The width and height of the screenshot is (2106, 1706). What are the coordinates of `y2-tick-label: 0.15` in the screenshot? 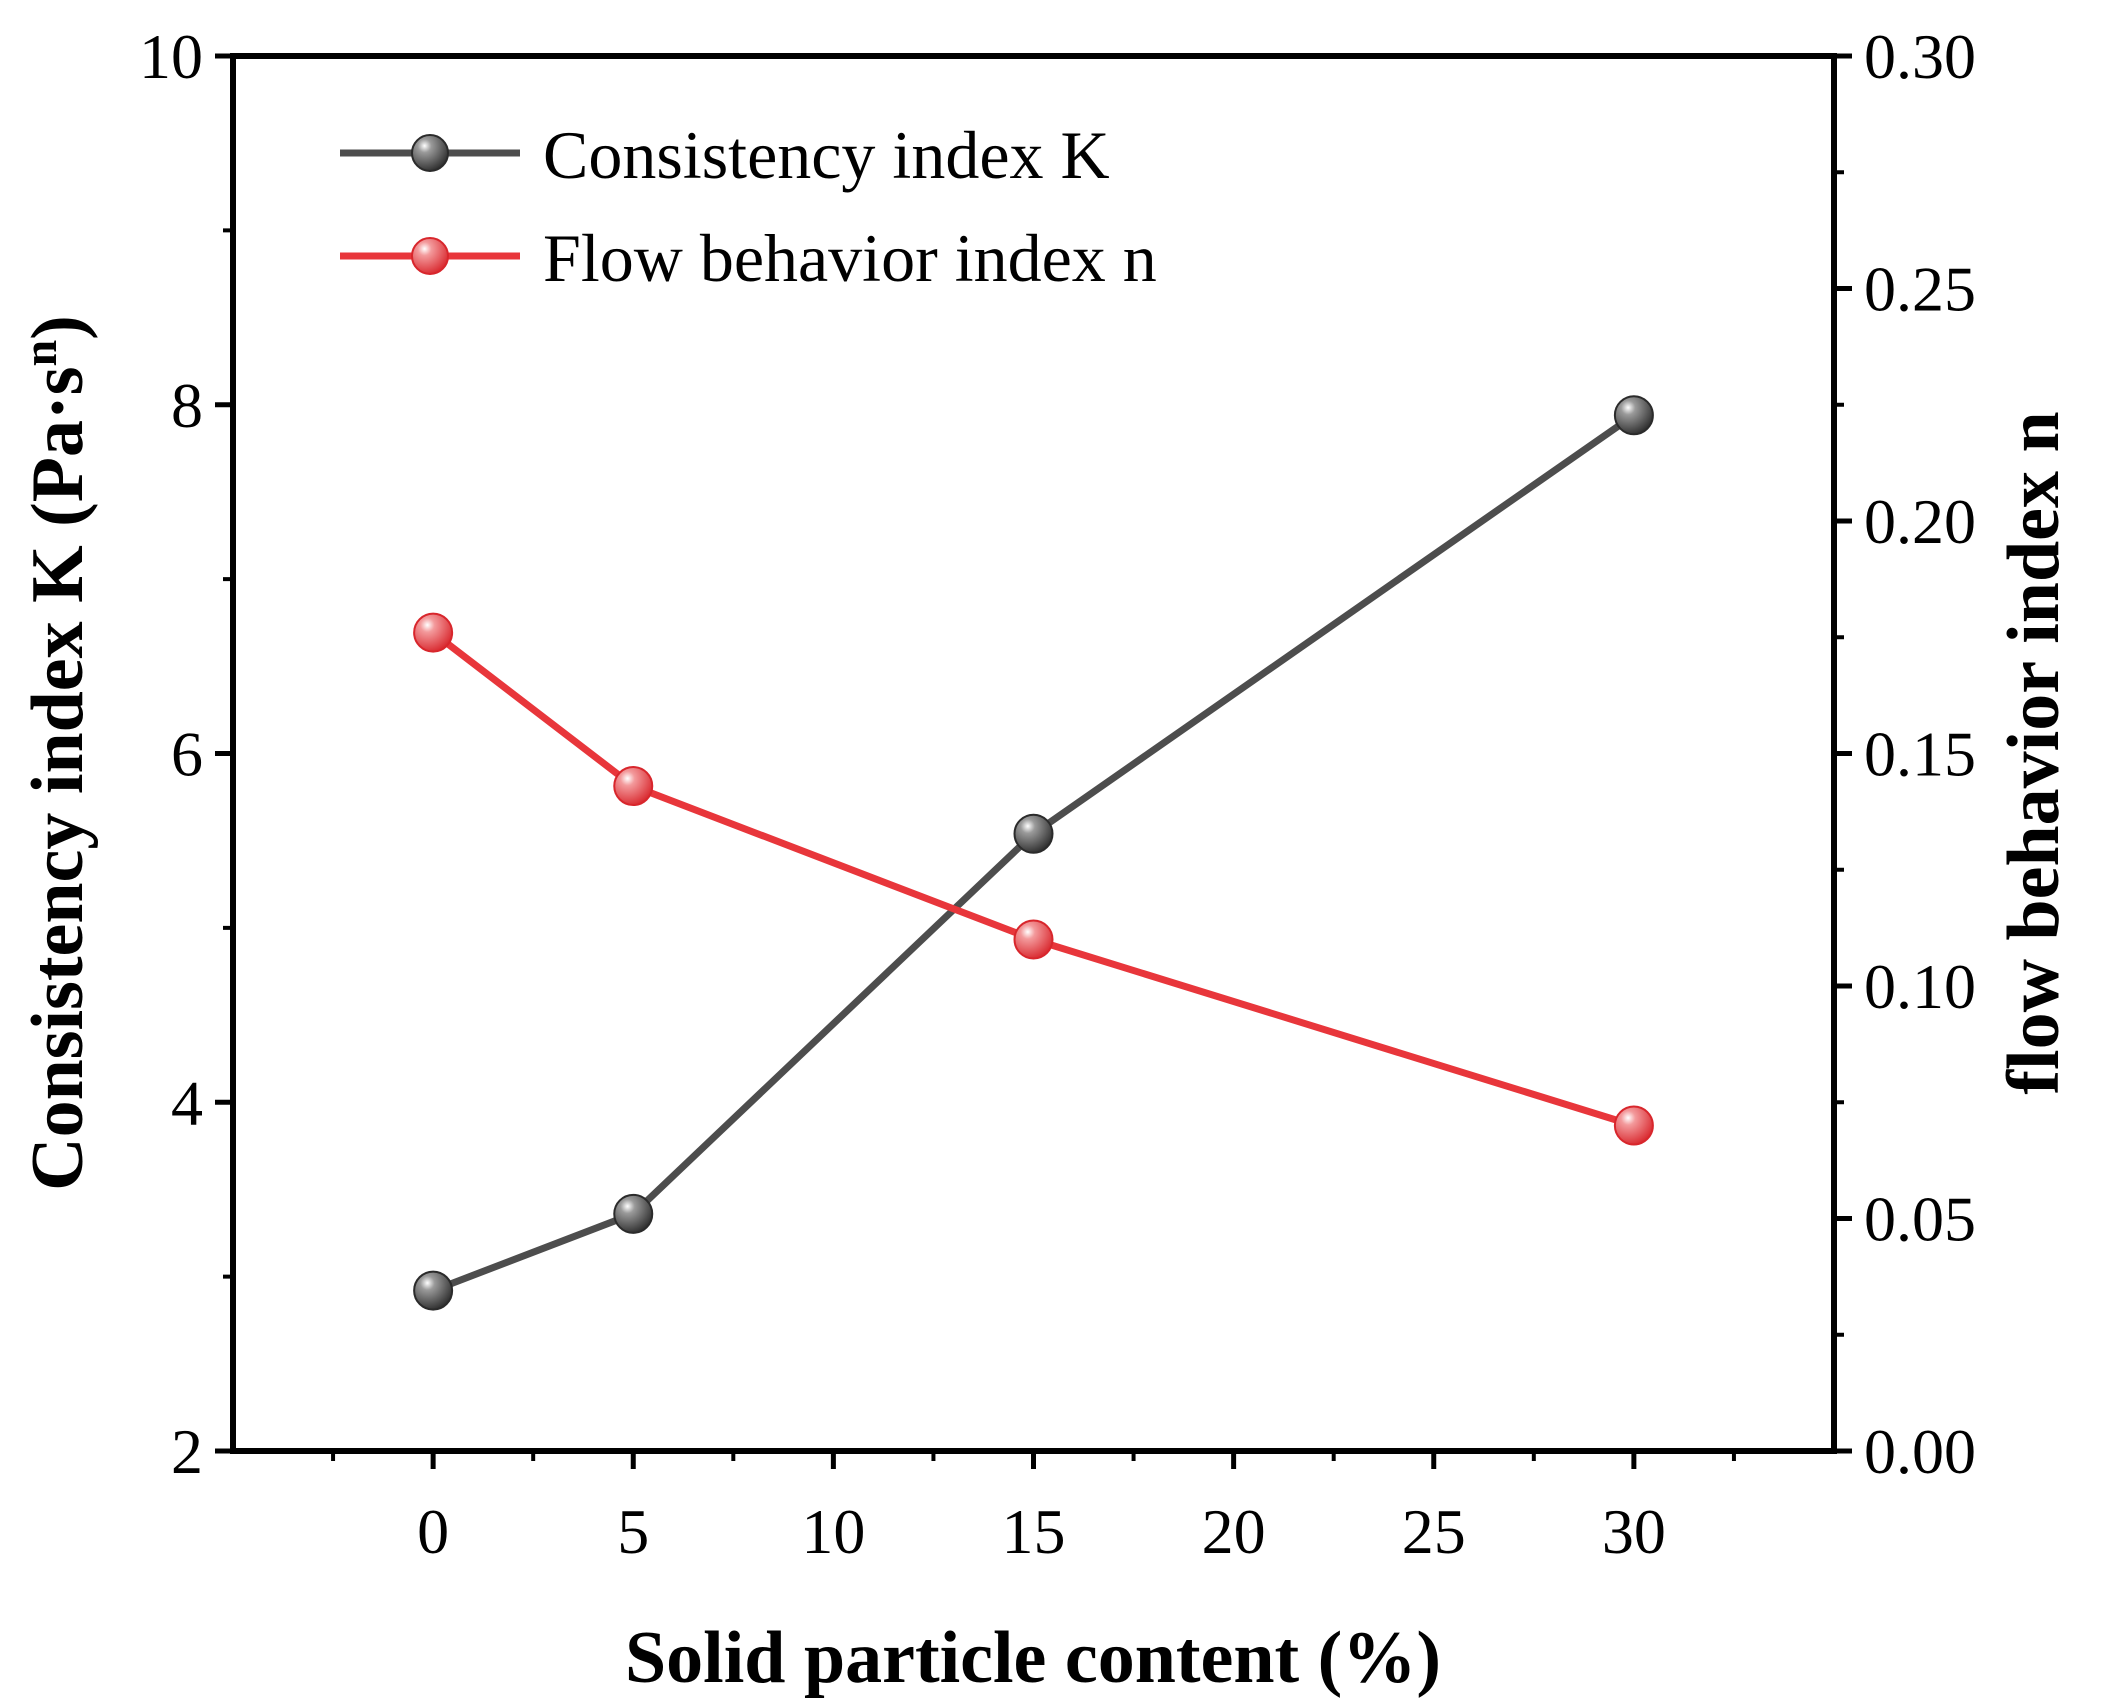 It's located at (1920, 754).